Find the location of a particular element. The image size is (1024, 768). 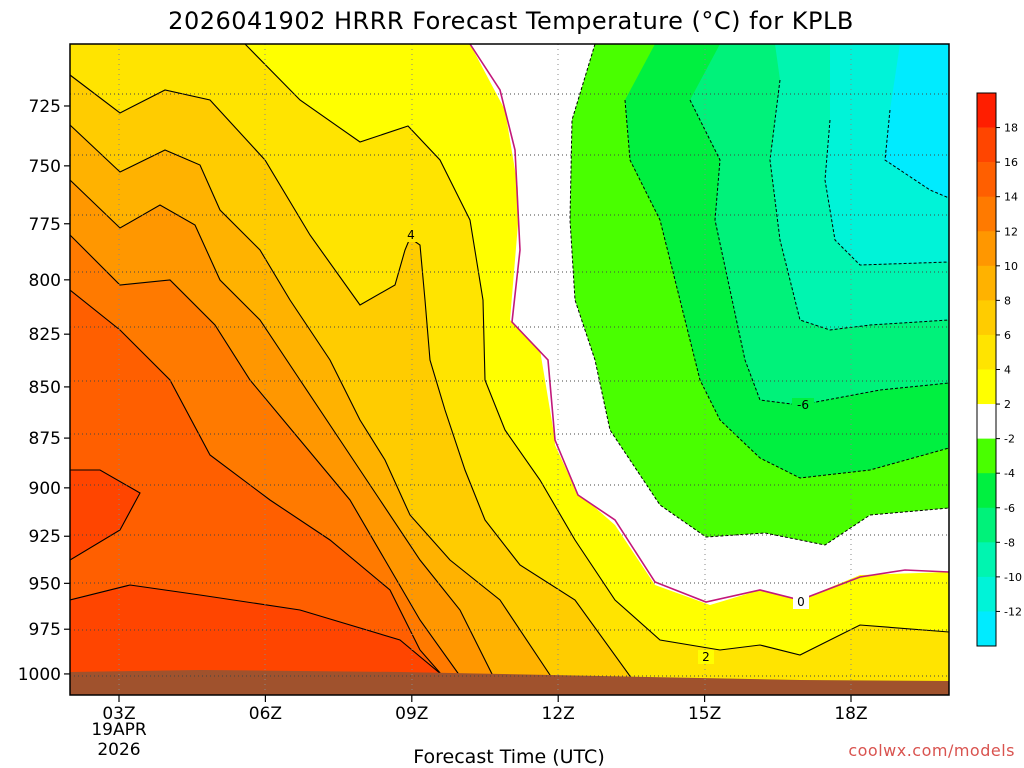

x-tick-label: 03Z is located at coordinates (118, 714).